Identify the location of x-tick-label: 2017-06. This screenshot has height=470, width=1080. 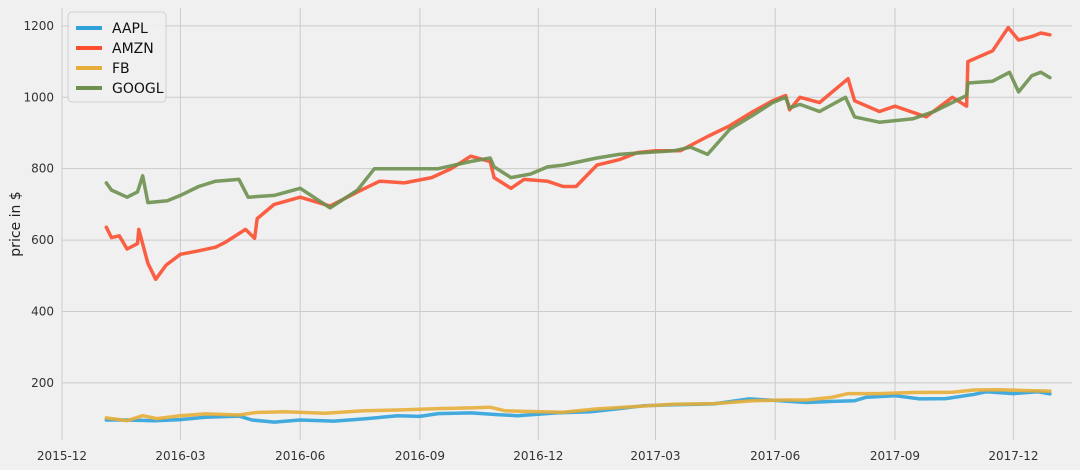
(775, 456).